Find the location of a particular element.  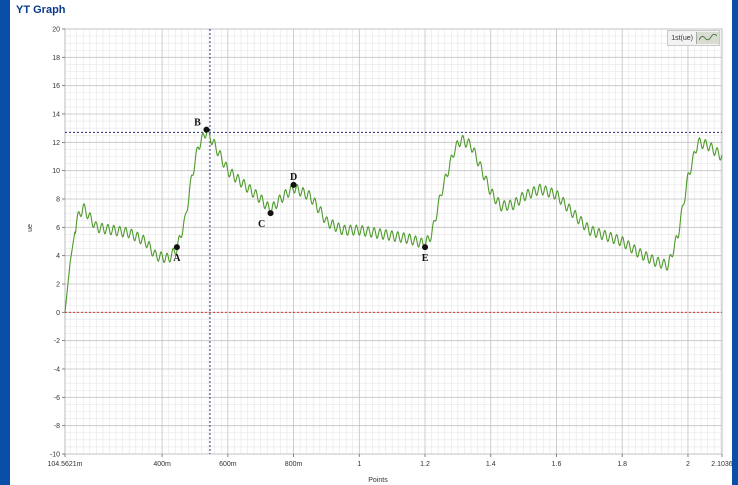

annotation-label: B is located at coordinates (197, 123).